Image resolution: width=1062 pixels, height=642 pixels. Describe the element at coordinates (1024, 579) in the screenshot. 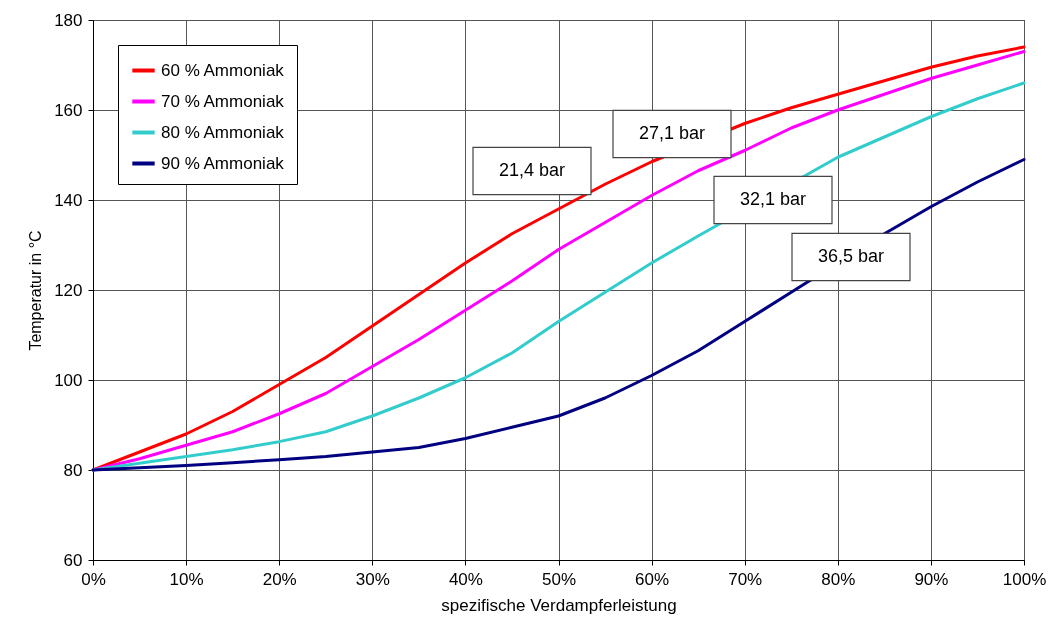

I see `x-tick-label: 100%` at that location.